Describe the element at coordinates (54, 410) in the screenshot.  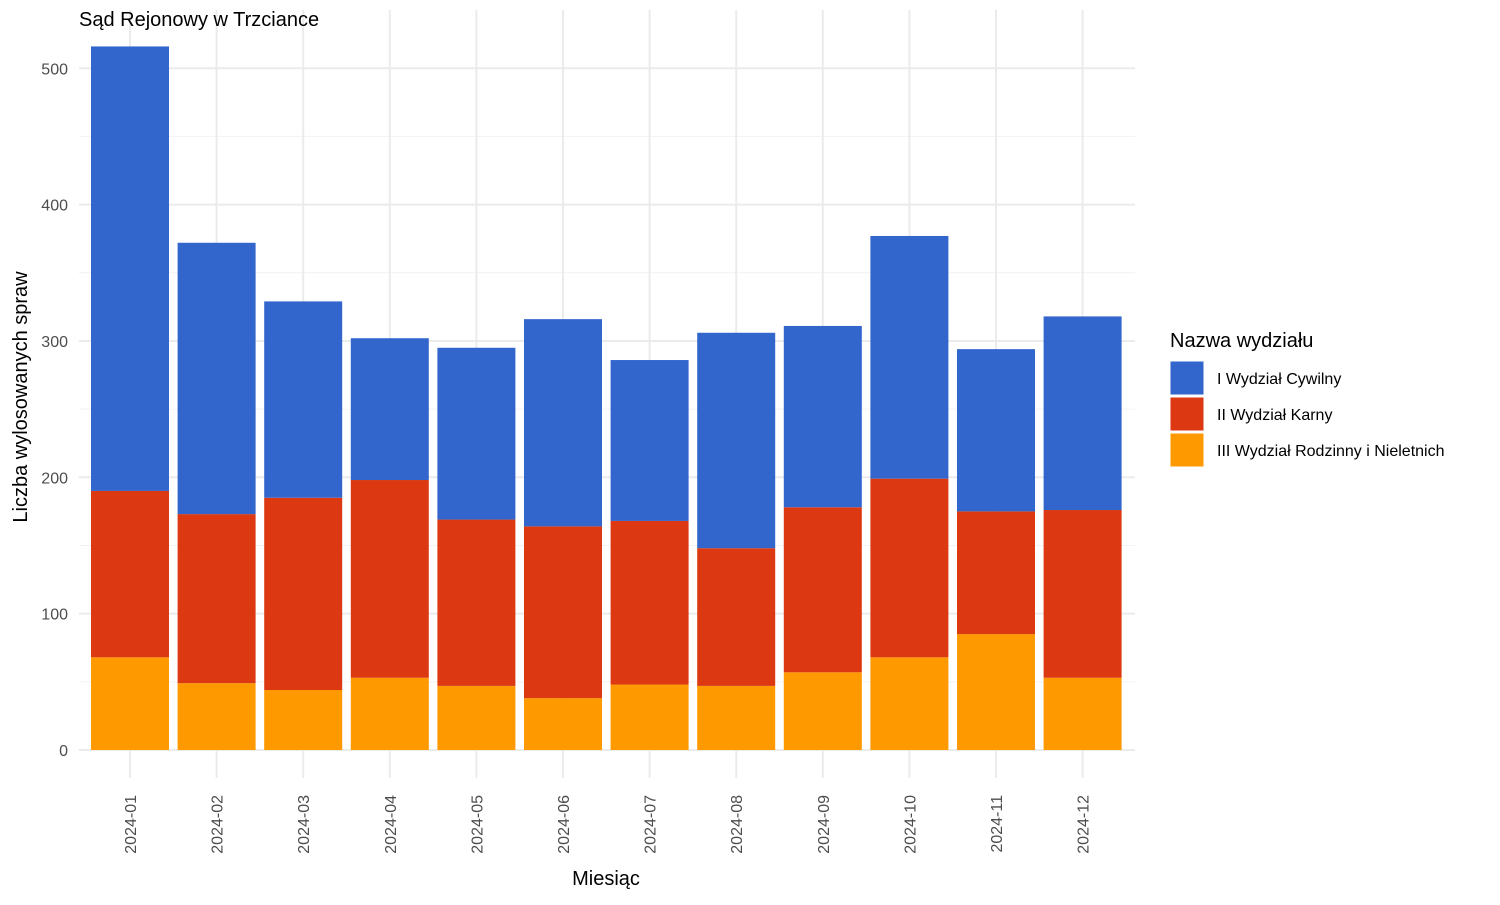
I see `y-axis-ticks: 0 100 200 300 400 500` at that location.